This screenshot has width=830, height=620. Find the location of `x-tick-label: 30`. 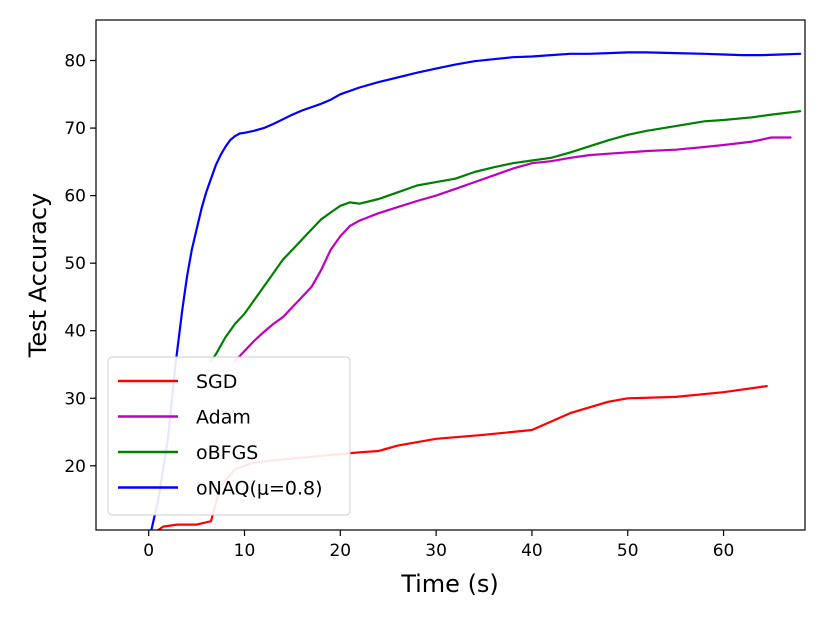

x-tick-label: 30 is located at coordinates (436, 551).